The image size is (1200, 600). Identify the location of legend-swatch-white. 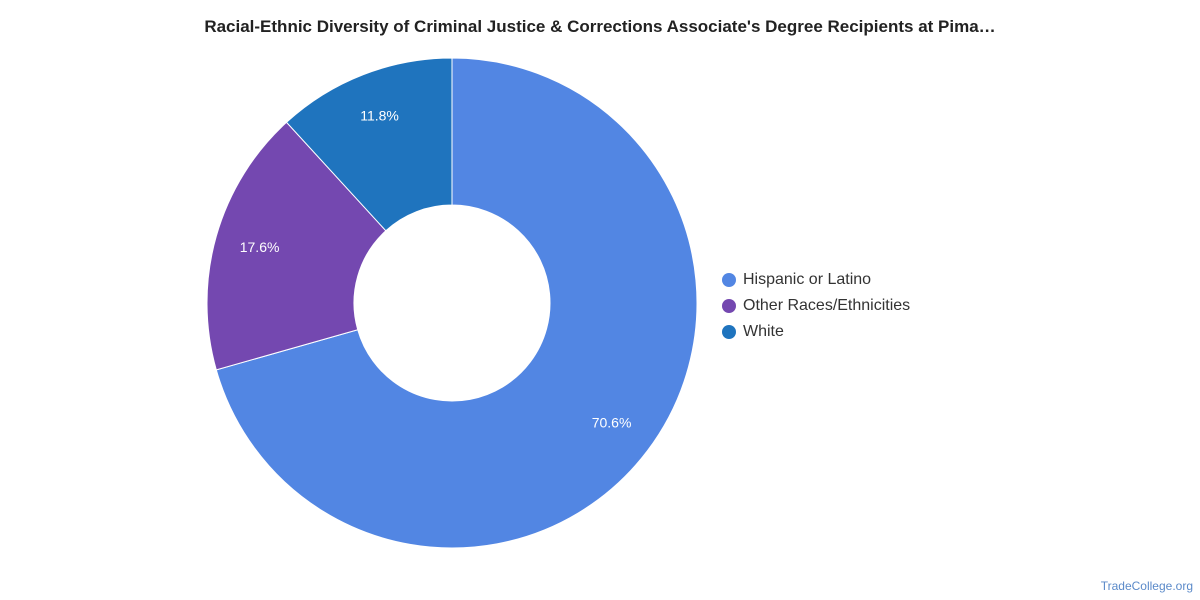
(729, 332).